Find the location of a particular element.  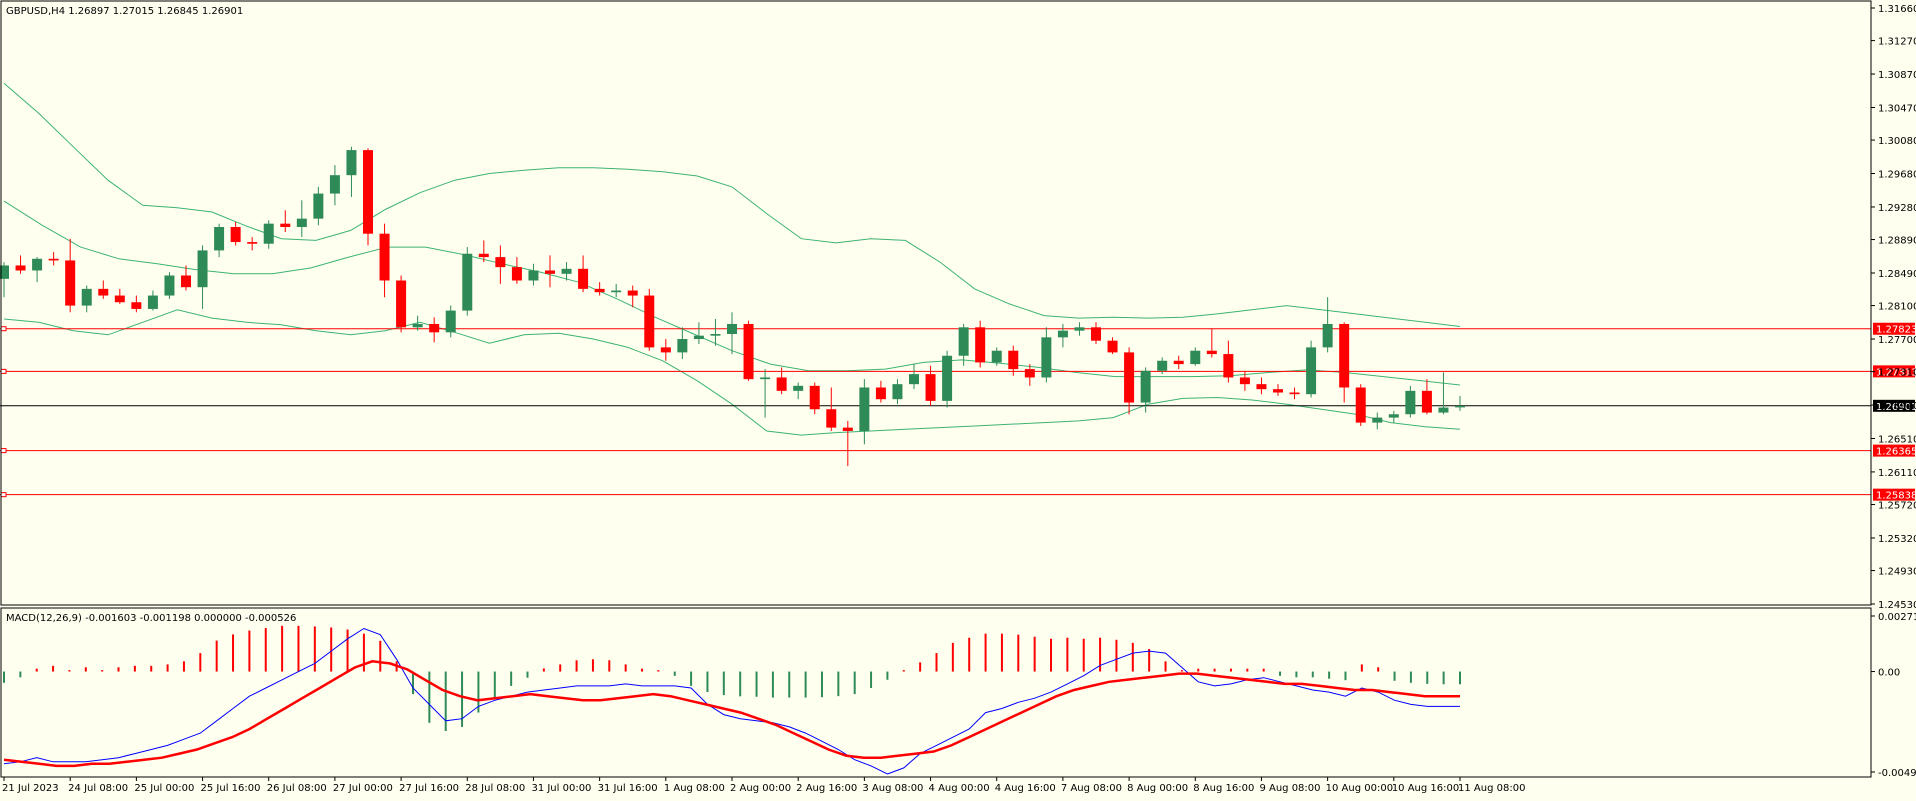

time-tick-label: 25 Jul 16:00 is located at coordinates (231, 788).